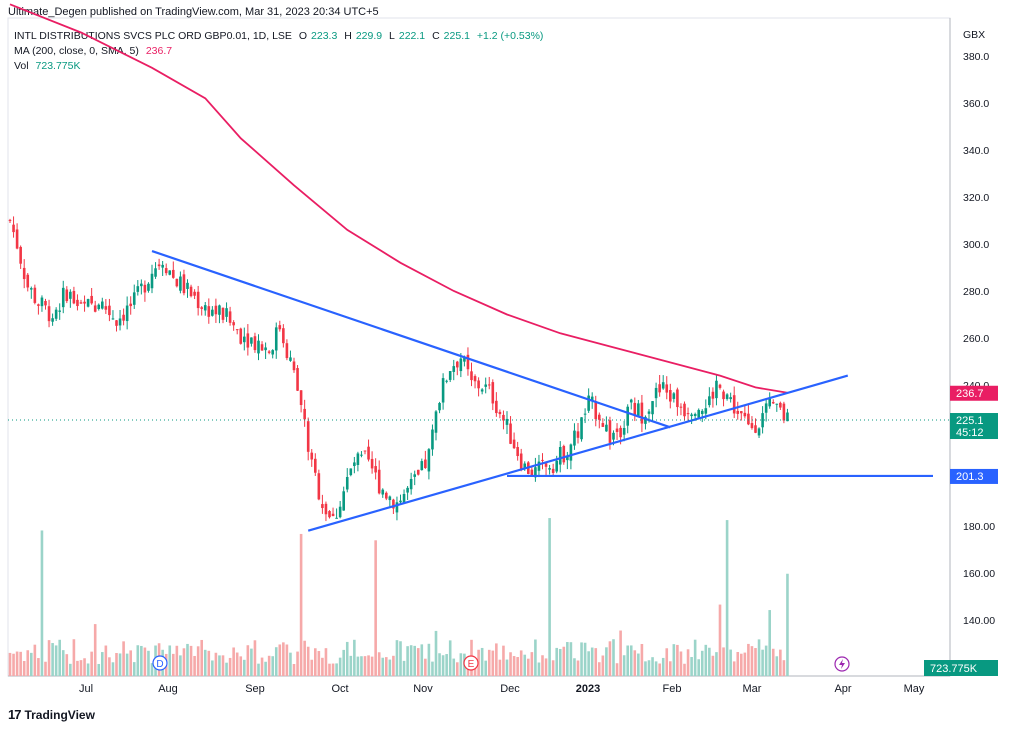  What do you see at coordinates (578, 453) in the screenshot?
I see `trendline-ascending` at bounding box center [578, 453].